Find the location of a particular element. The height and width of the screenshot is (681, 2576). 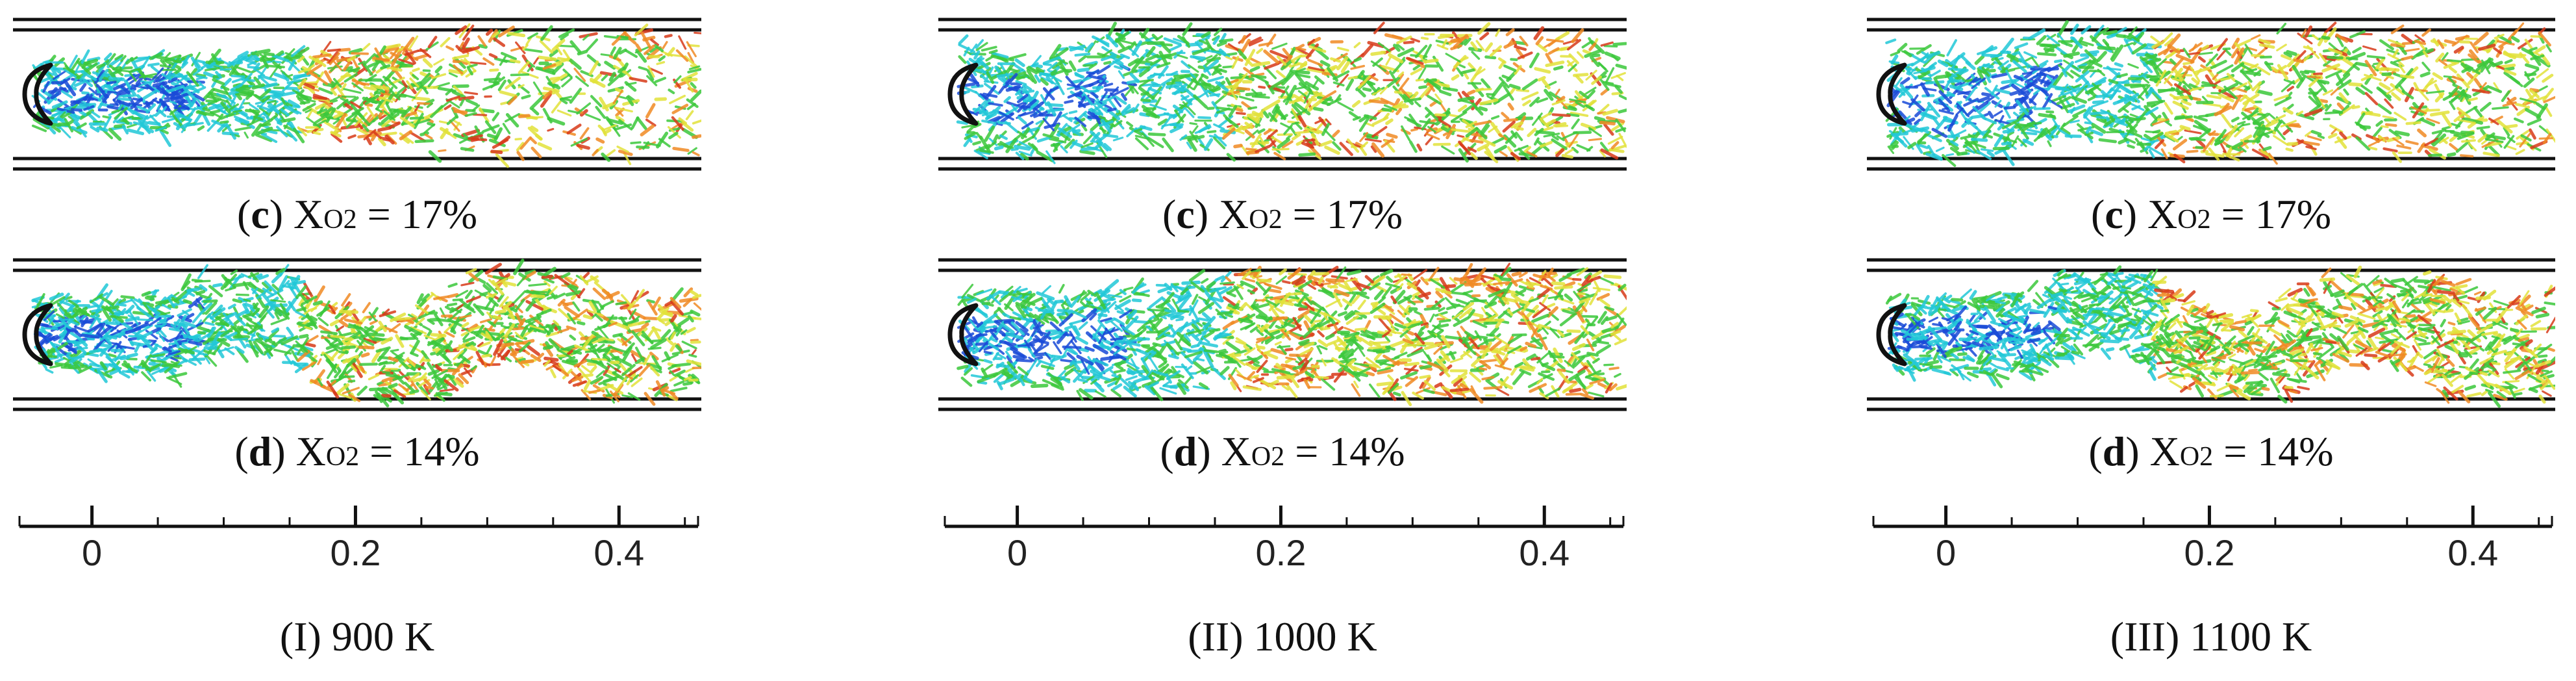

column-title: (II) 1000 K is located at coordinates (1282, 636).